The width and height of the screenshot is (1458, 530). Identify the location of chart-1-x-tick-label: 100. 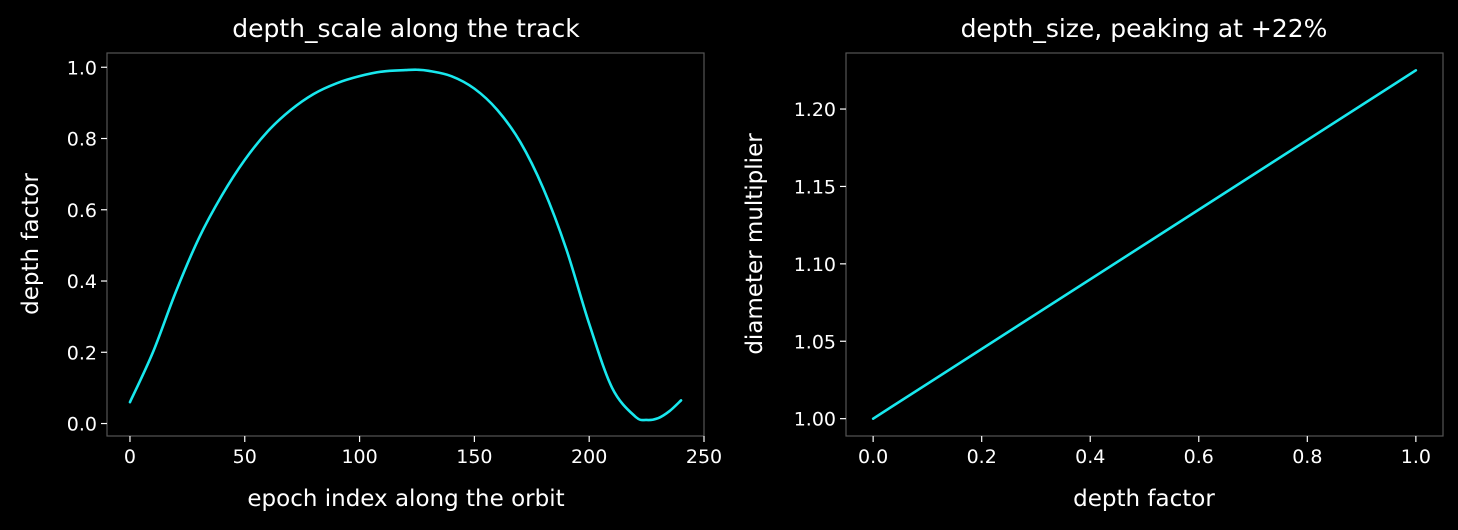
(359, 457).